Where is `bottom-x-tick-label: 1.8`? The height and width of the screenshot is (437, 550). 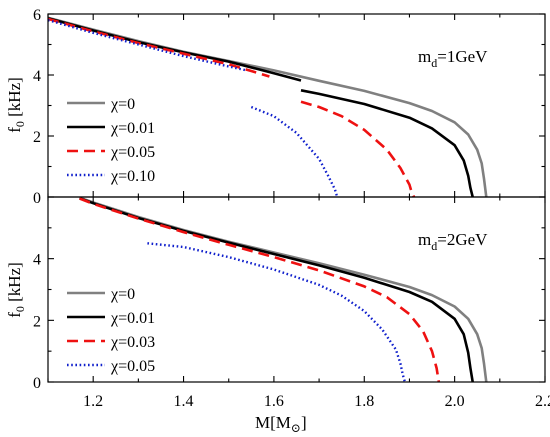 bottom-x-tick-label: 1.8 is located at coordinates (364, 401).